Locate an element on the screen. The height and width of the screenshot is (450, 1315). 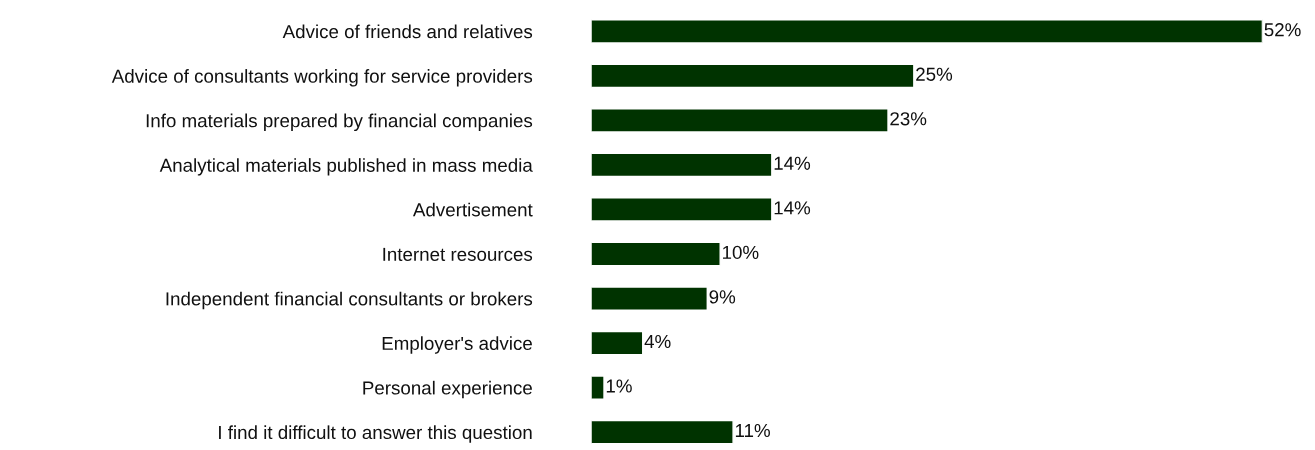
data-label: 4% is located at coordinates (657, 341).